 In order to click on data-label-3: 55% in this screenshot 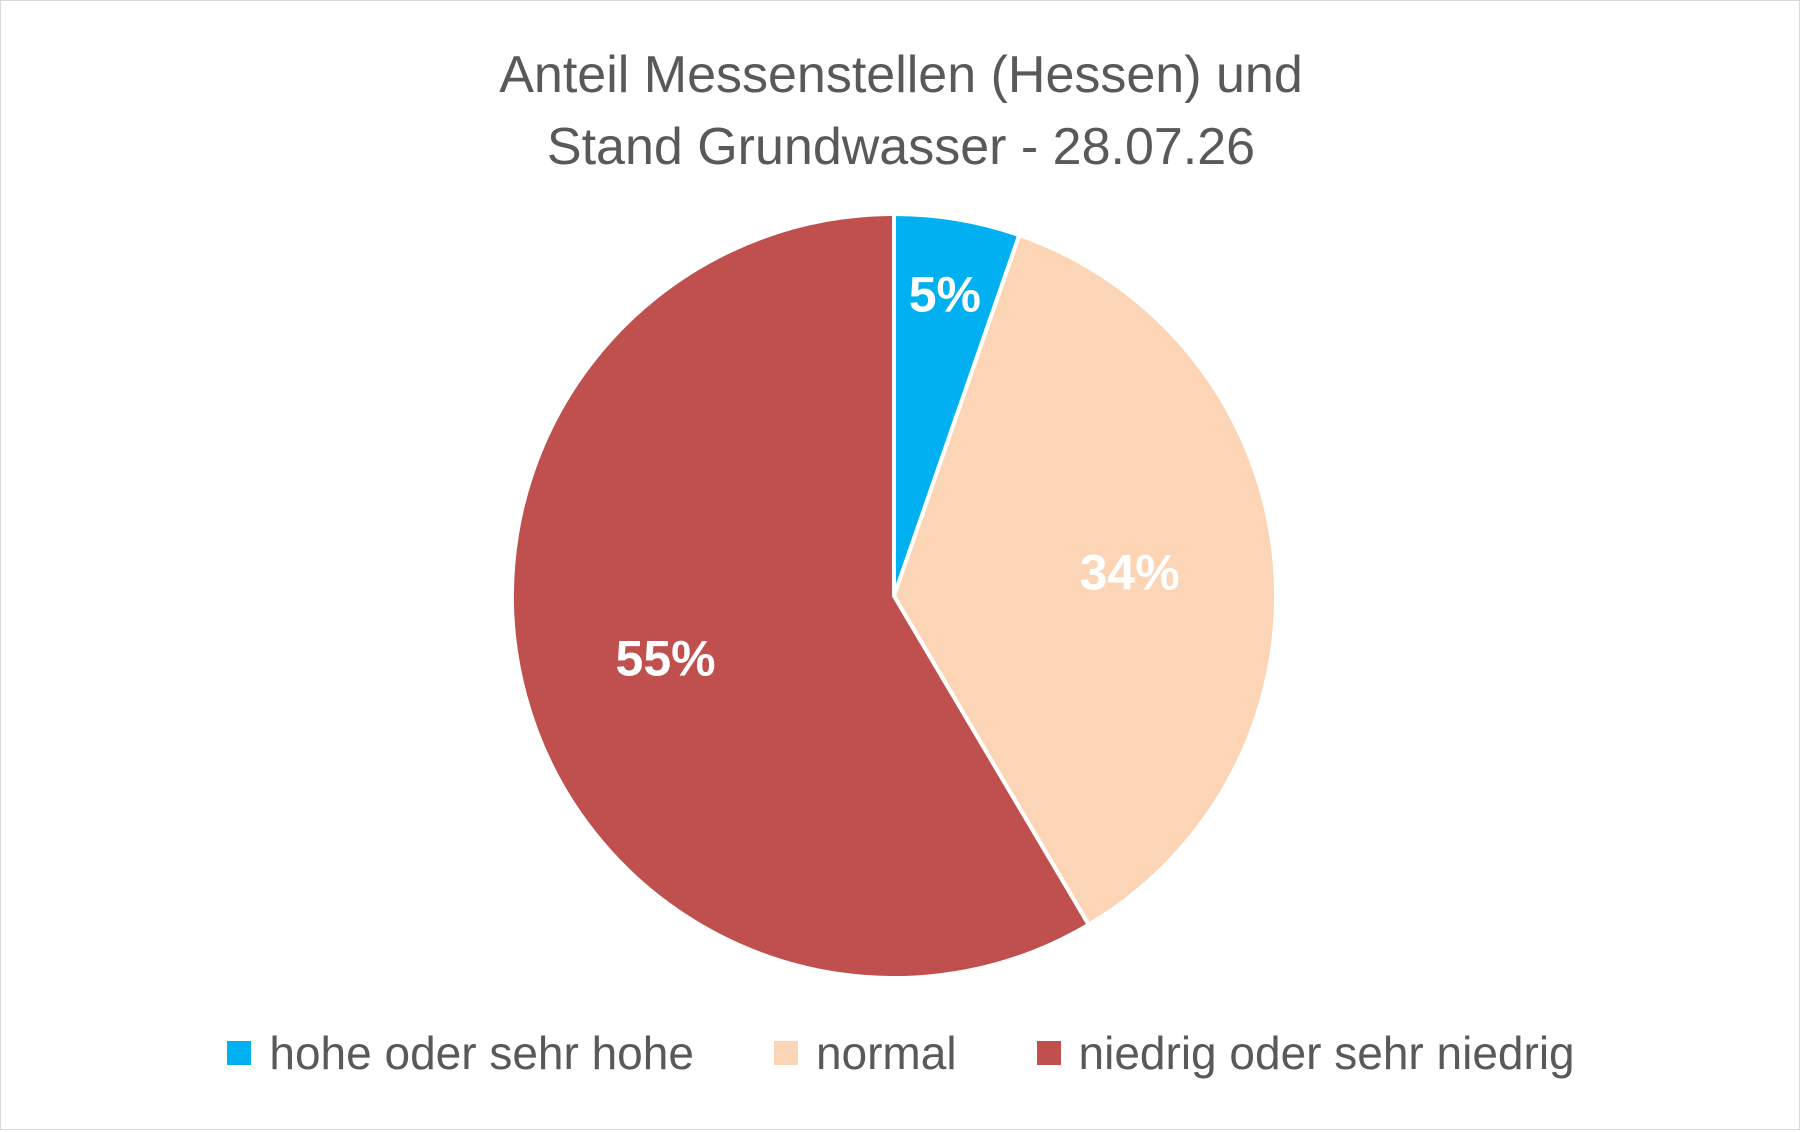, I will do `click(666, 659)`.